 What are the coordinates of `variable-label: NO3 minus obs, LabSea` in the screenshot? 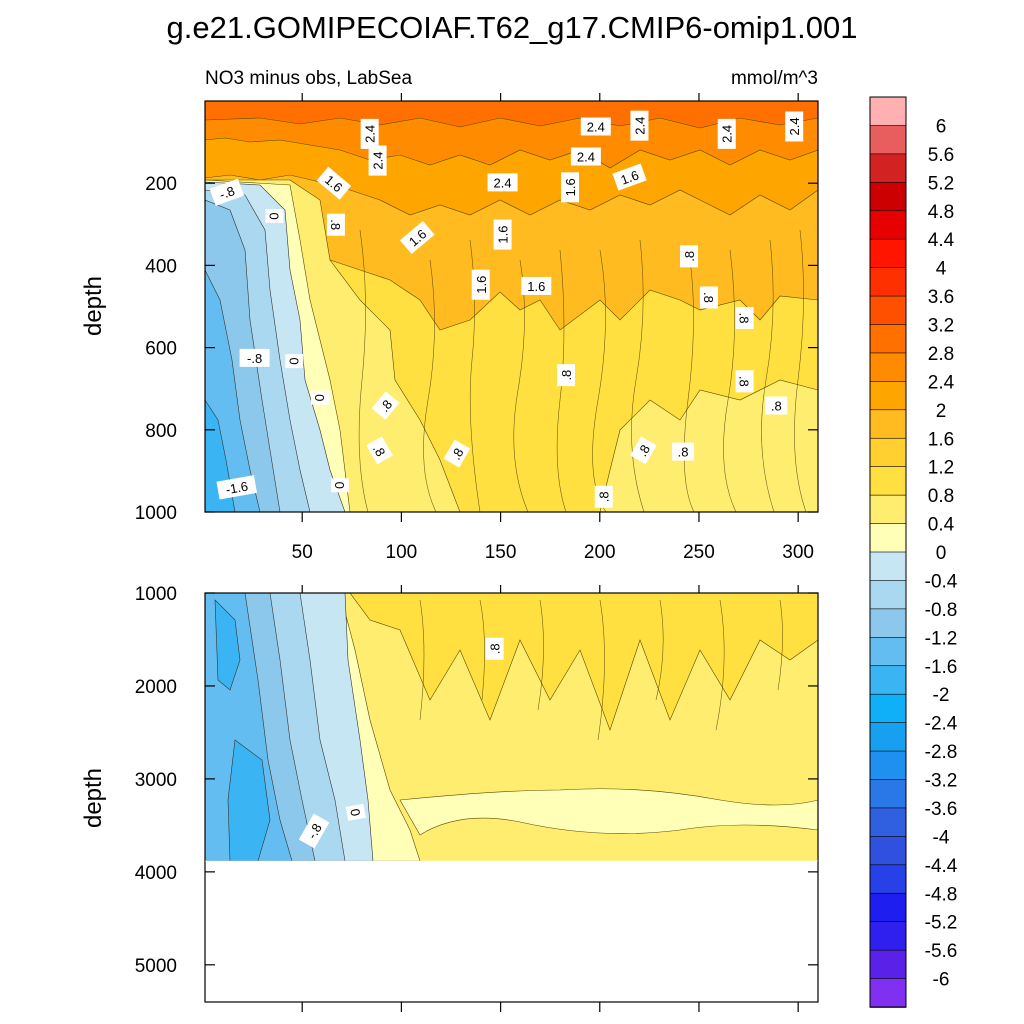 It's located at (308, 78).